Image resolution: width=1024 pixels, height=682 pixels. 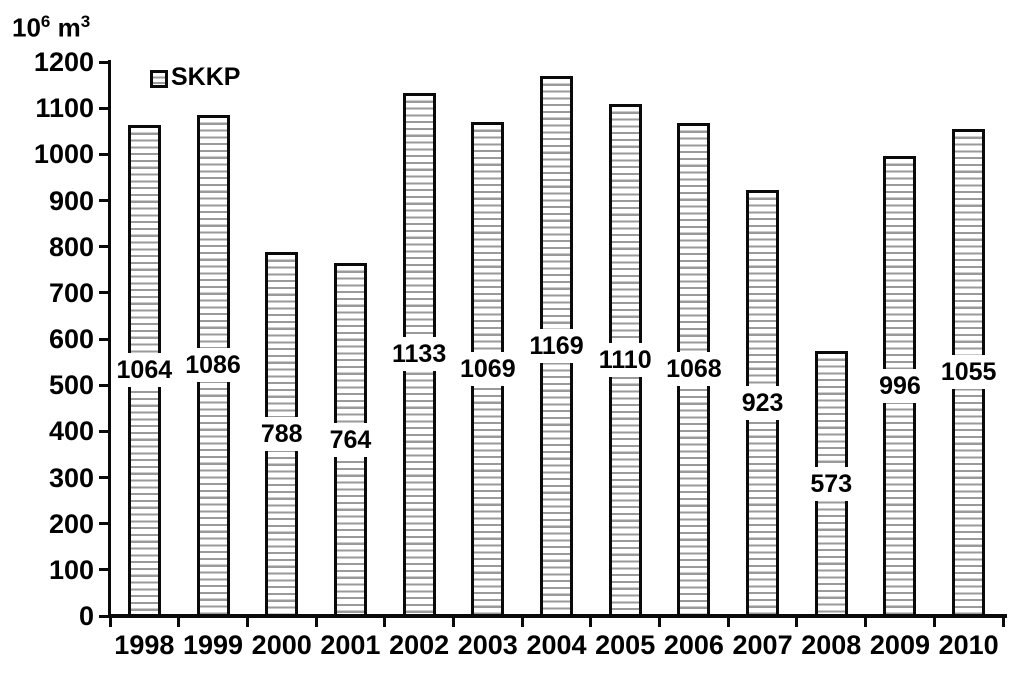 What do you see at coordinates (762, 645) in the screenshot?
I see `x-tick-label: 2007` at bounding box center [762, 645].